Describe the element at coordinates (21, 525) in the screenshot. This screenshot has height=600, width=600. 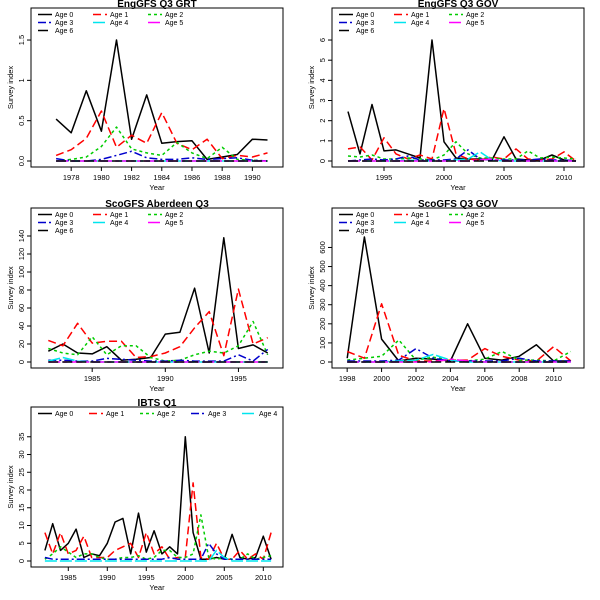
I see `y-tick-label: 10` at that location.